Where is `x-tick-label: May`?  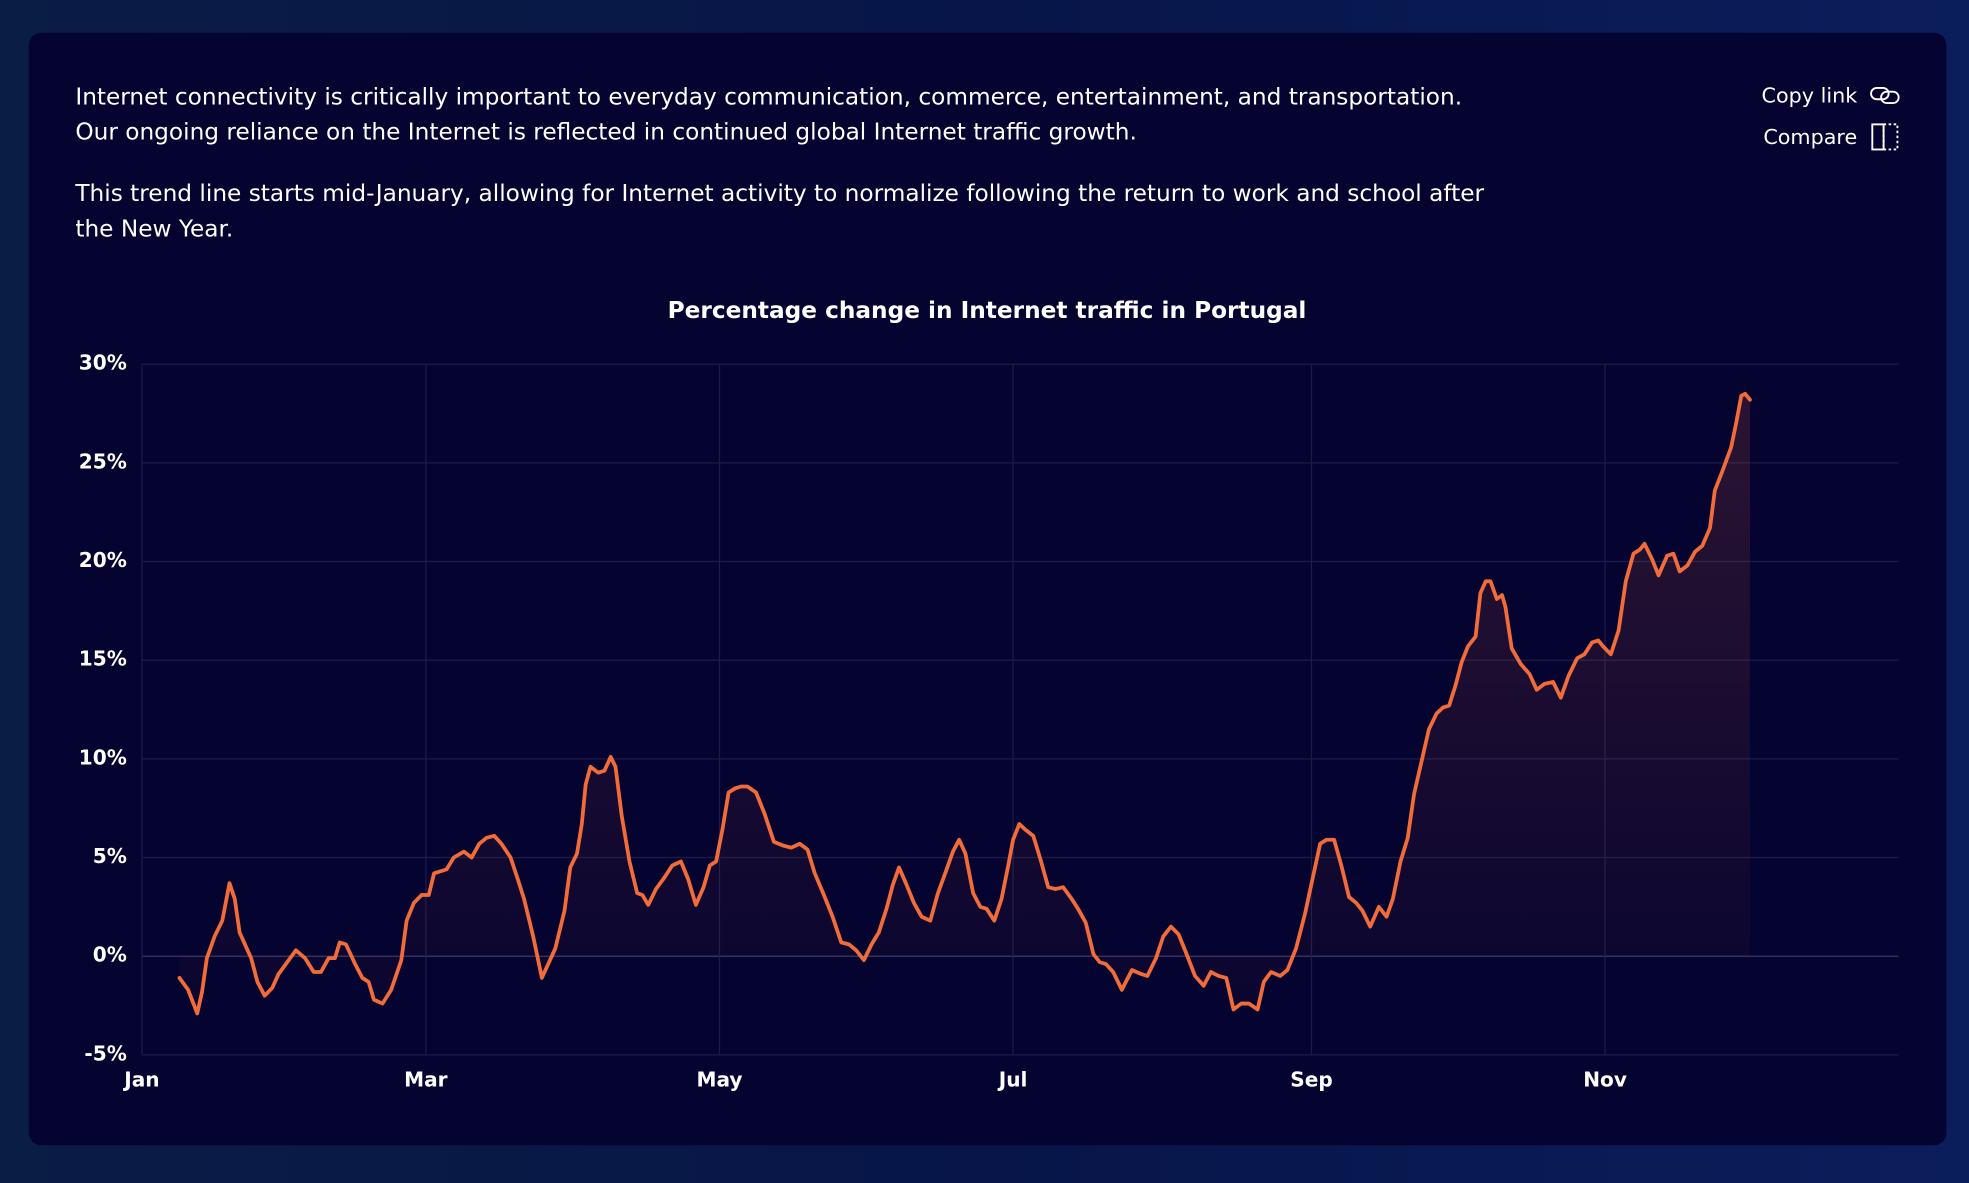
x-tick-label: May is located at coordinates (719, 1080).